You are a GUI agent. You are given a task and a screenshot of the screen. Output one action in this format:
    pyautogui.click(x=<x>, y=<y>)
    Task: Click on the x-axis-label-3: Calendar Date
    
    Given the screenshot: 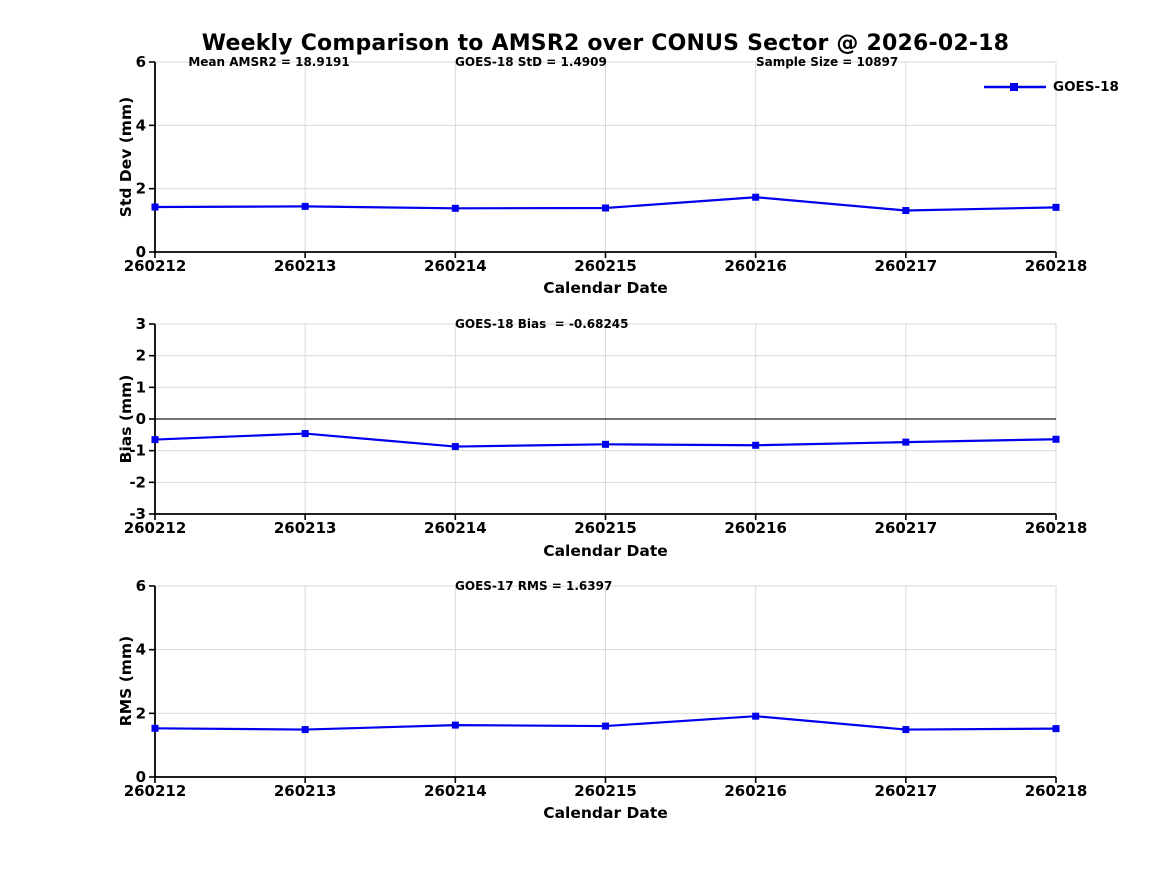 What is the action you would take?
    pyautogui.click(x=605, y=813)
    